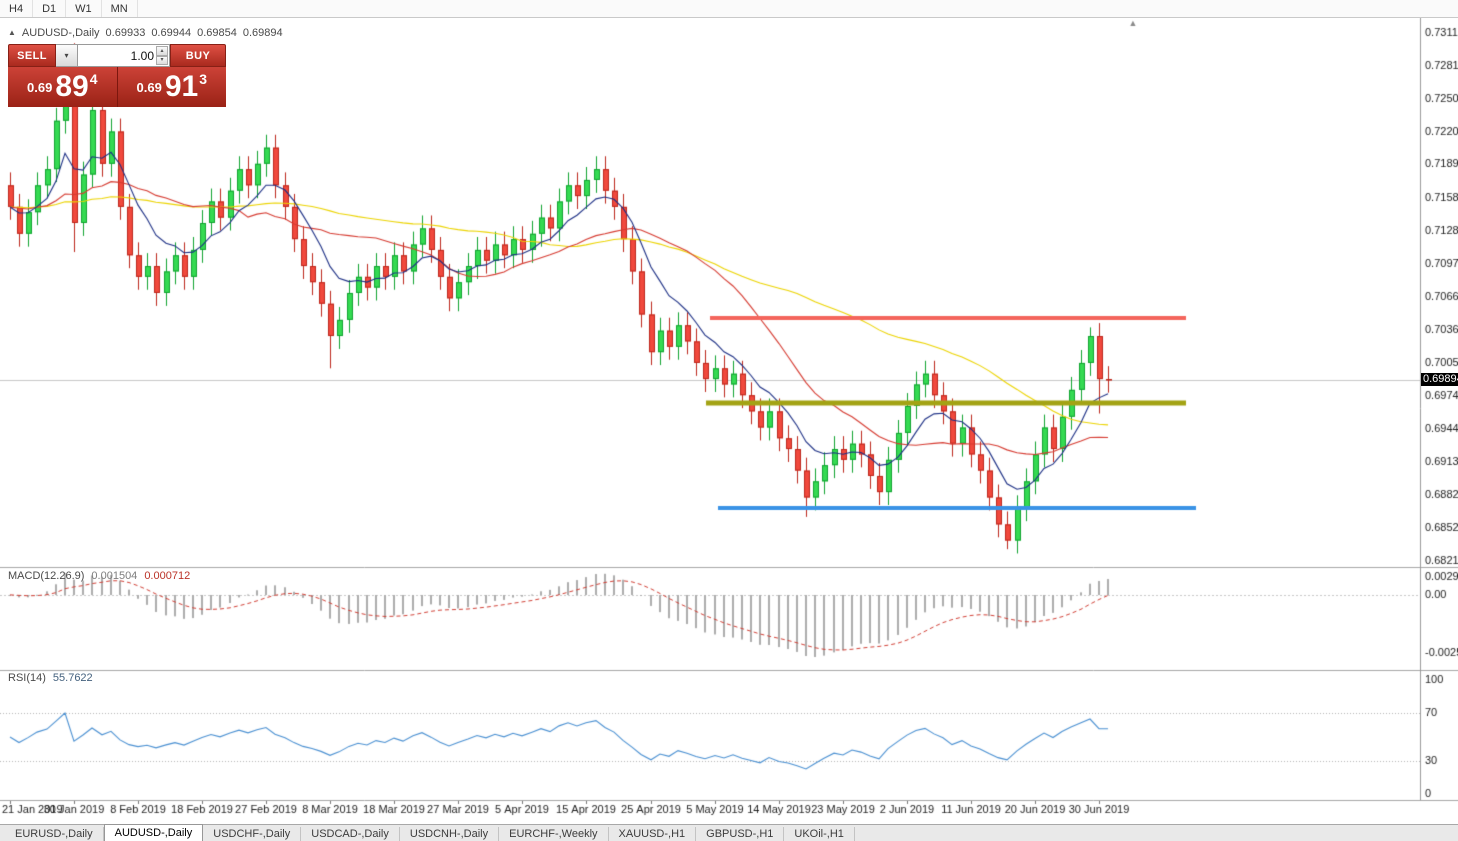 The image size is (1458, 841). Describe the element at coordinates (93, 79) in the screenshot. I see `sell-price-pipette: 4` at that location.